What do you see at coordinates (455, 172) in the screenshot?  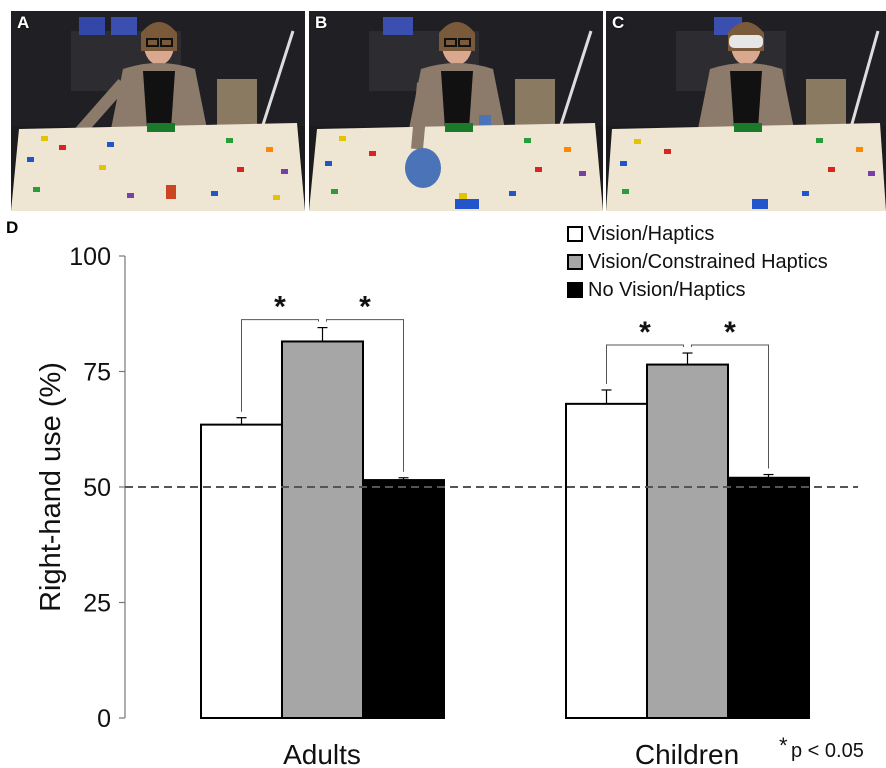 I see `scattered-blocks-b` at bounding box center [455, 172].